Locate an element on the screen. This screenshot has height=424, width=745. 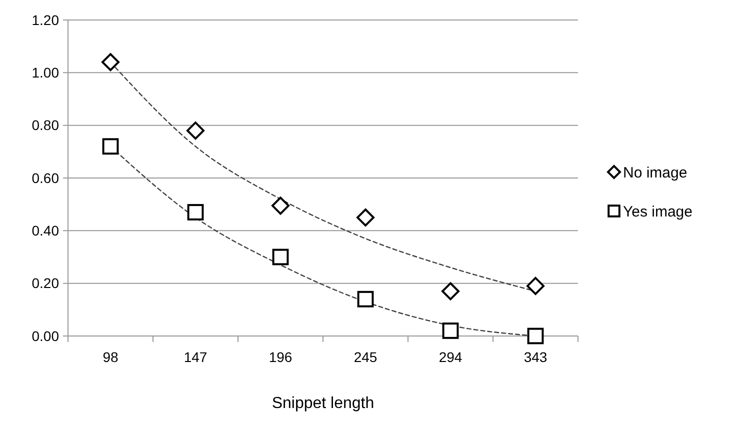
x-tick-label: 98 is located at coordinates (110, 357).